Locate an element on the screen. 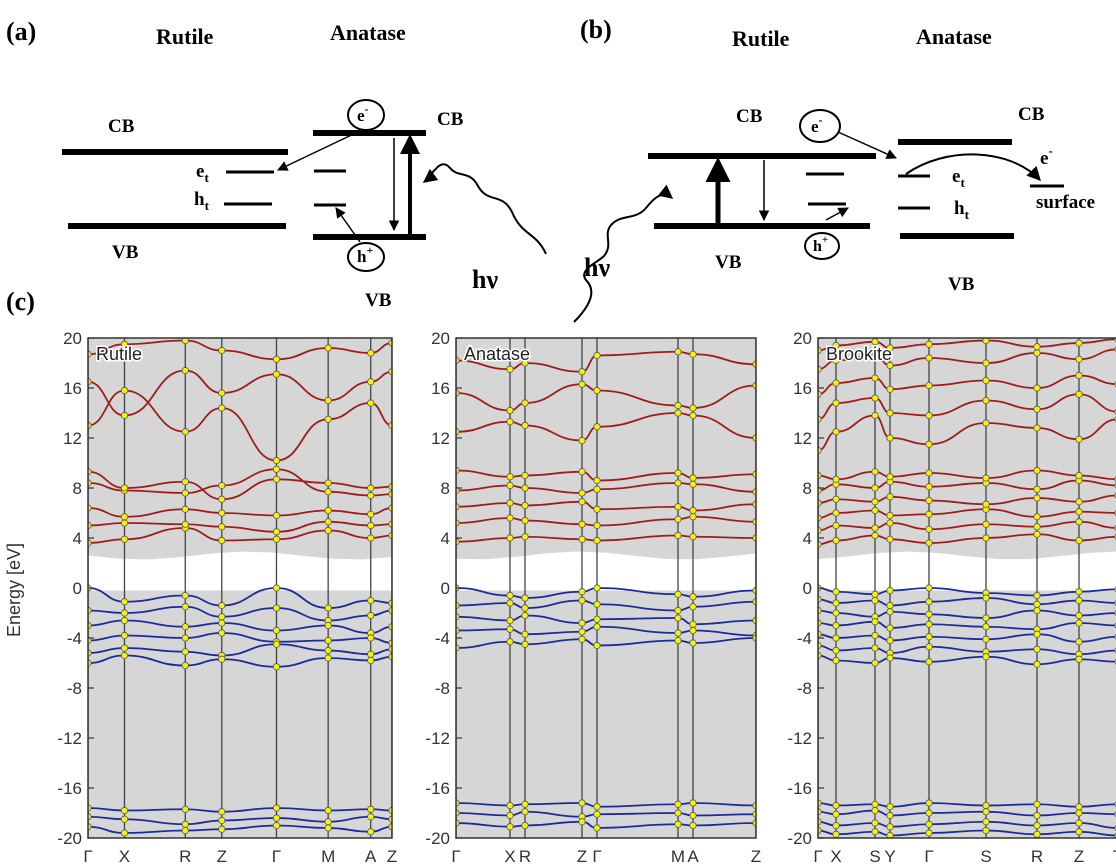 The height and width of the screenshot is (866, 1116). panel-a-photon-label: hν is located at coordinates (485, 279).